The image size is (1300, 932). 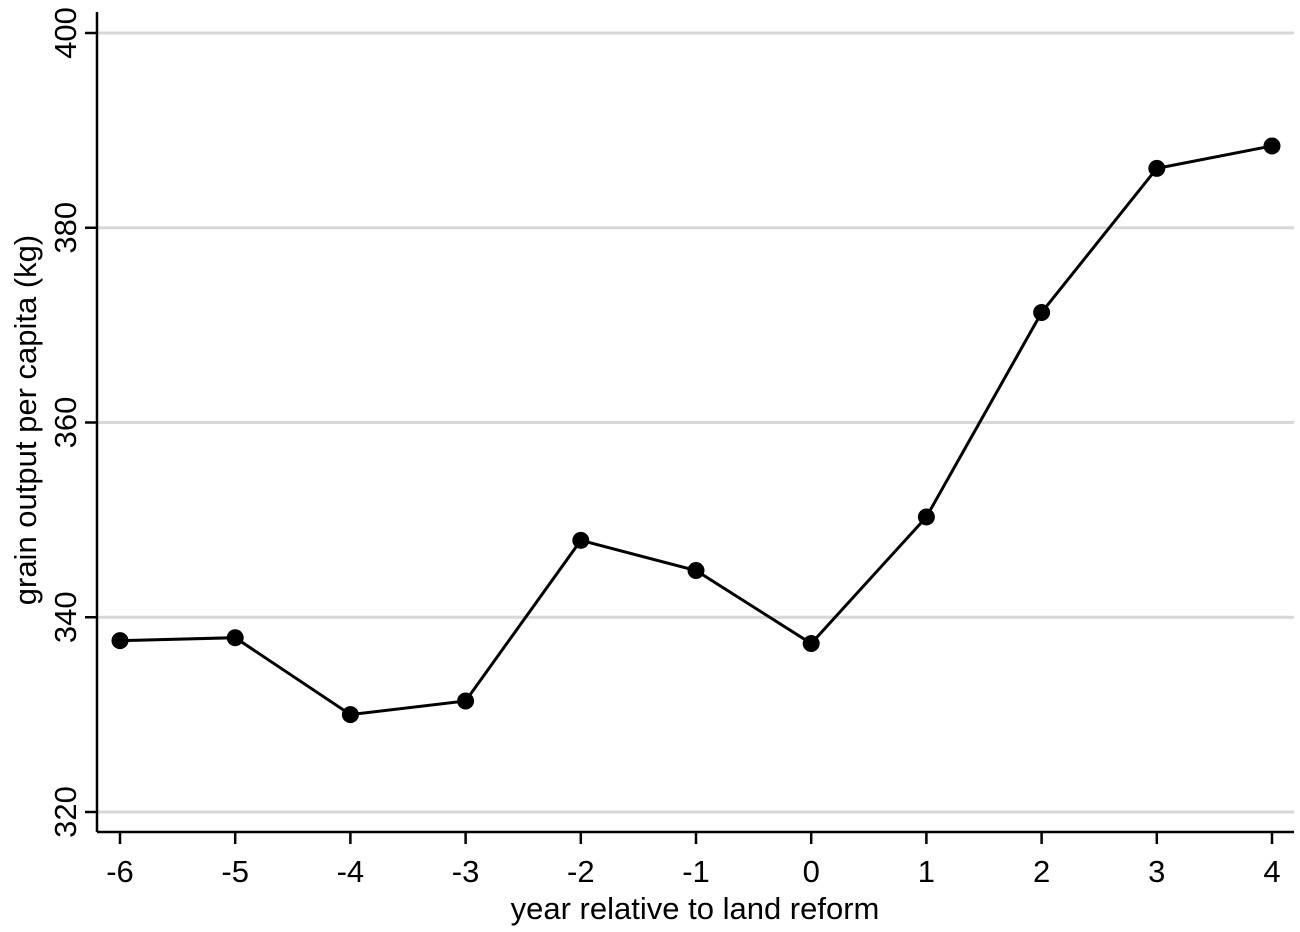 I want to click on x-tick-label: -5, so click(x=235, y=871).